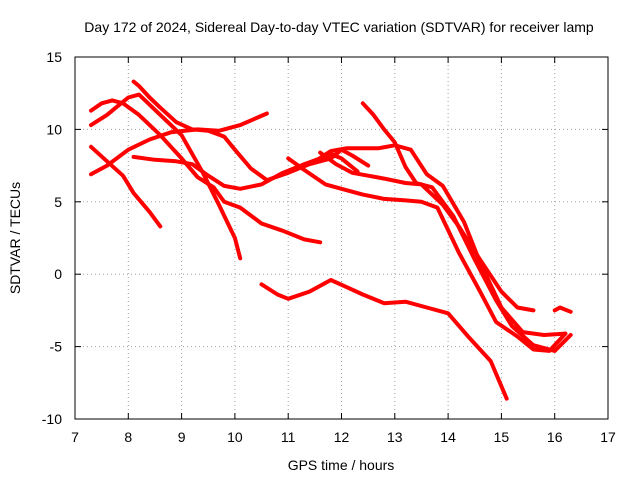 This screenshot has width=640, height=480. I want to click on x-tick-label: 17, so click(608, 437).